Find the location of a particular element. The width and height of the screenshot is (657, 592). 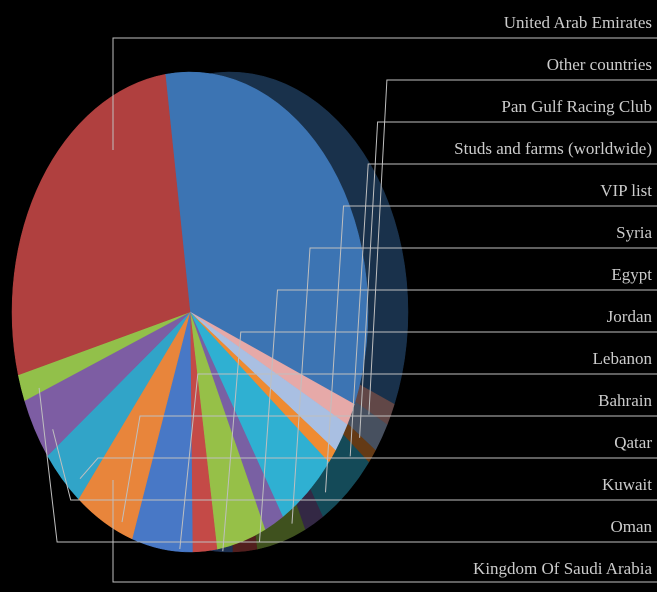

slice-label-other-countries: Other countries is located at coordinates (599, 64).